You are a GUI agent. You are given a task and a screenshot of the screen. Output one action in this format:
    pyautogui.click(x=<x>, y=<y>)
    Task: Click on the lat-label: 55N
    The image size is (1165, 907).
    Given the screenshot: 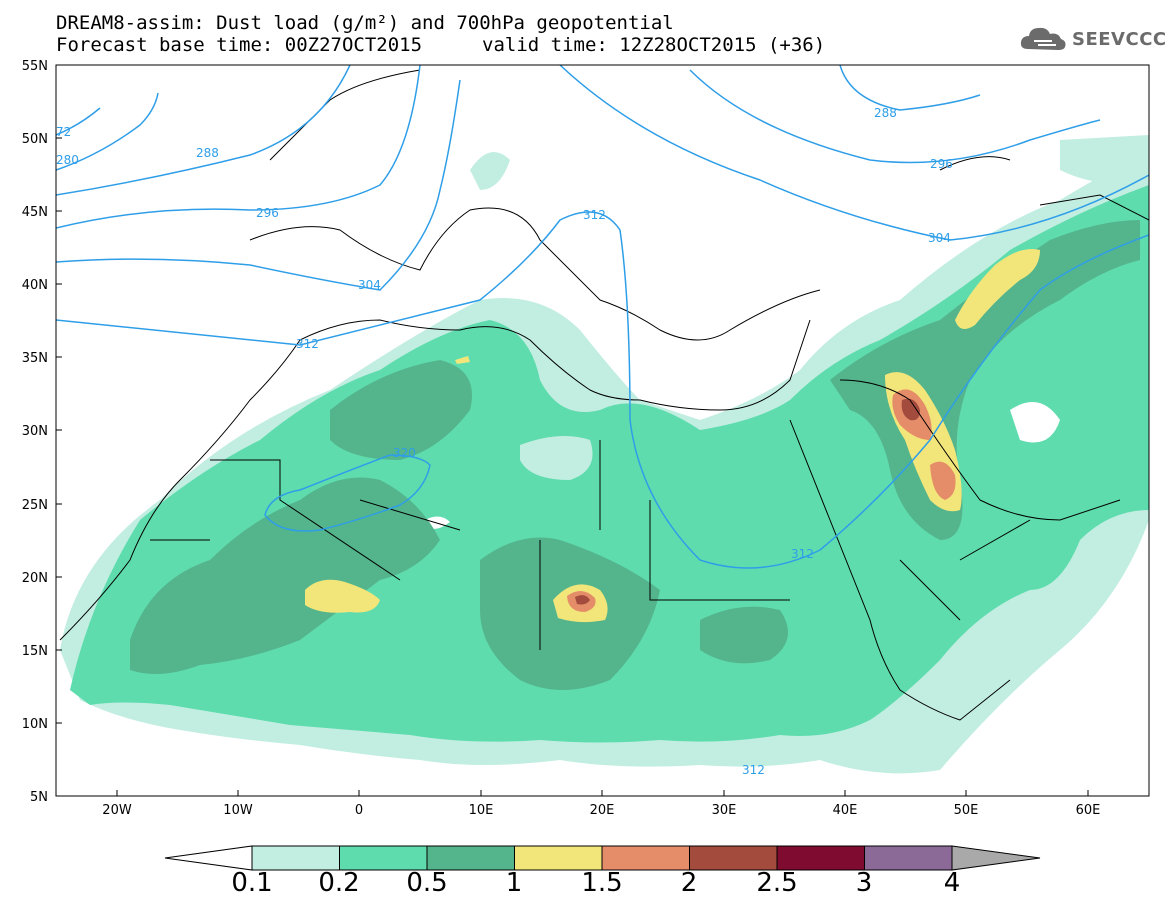 What is the action you would take?
    pyautogui.click(x=35, y=66)
    